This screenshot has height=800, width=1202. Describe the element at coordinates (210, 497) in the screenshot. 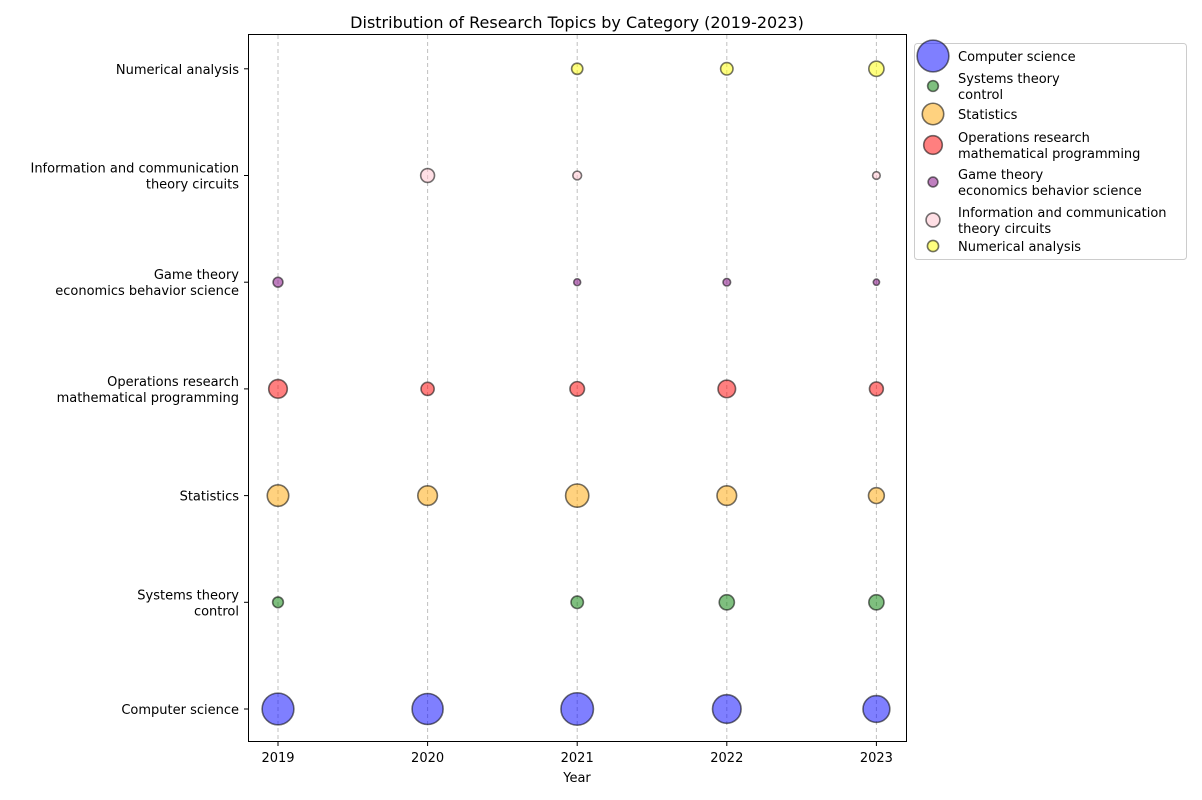

I see `y-tick-label: Statistics` at that location.